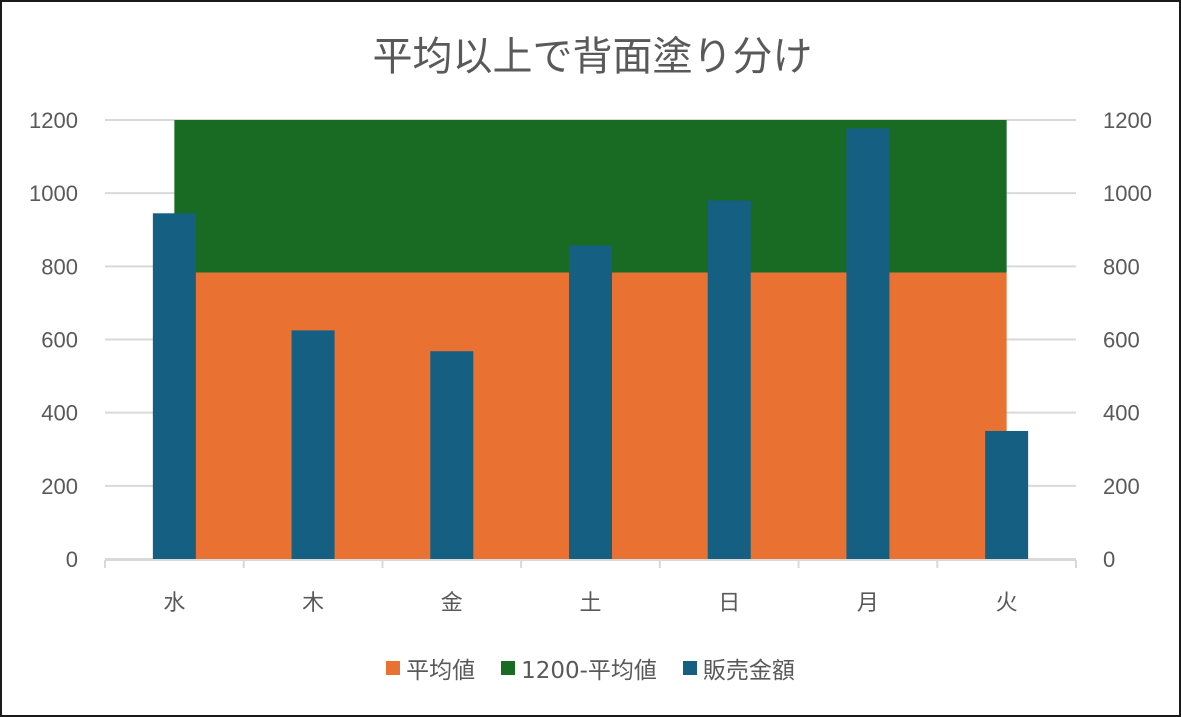  I want to click on legend-item: 販売金額, so click(738, 668).